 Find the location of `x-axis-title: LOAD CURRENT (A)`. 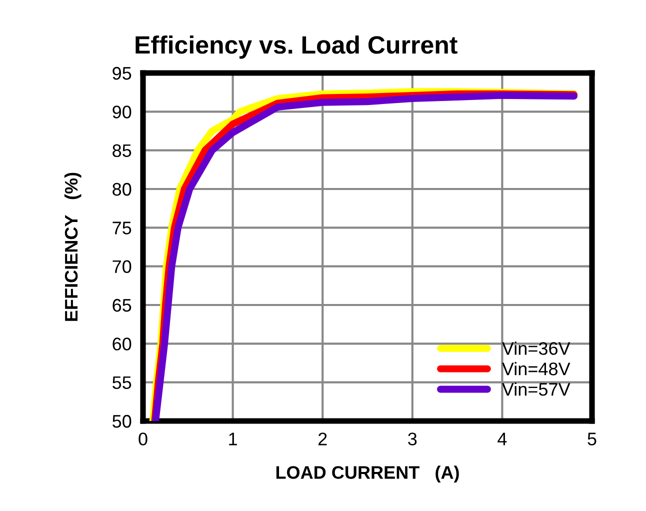

x-axis-title: LOAD CURRENT (A) is located at coordinates (367, 474).